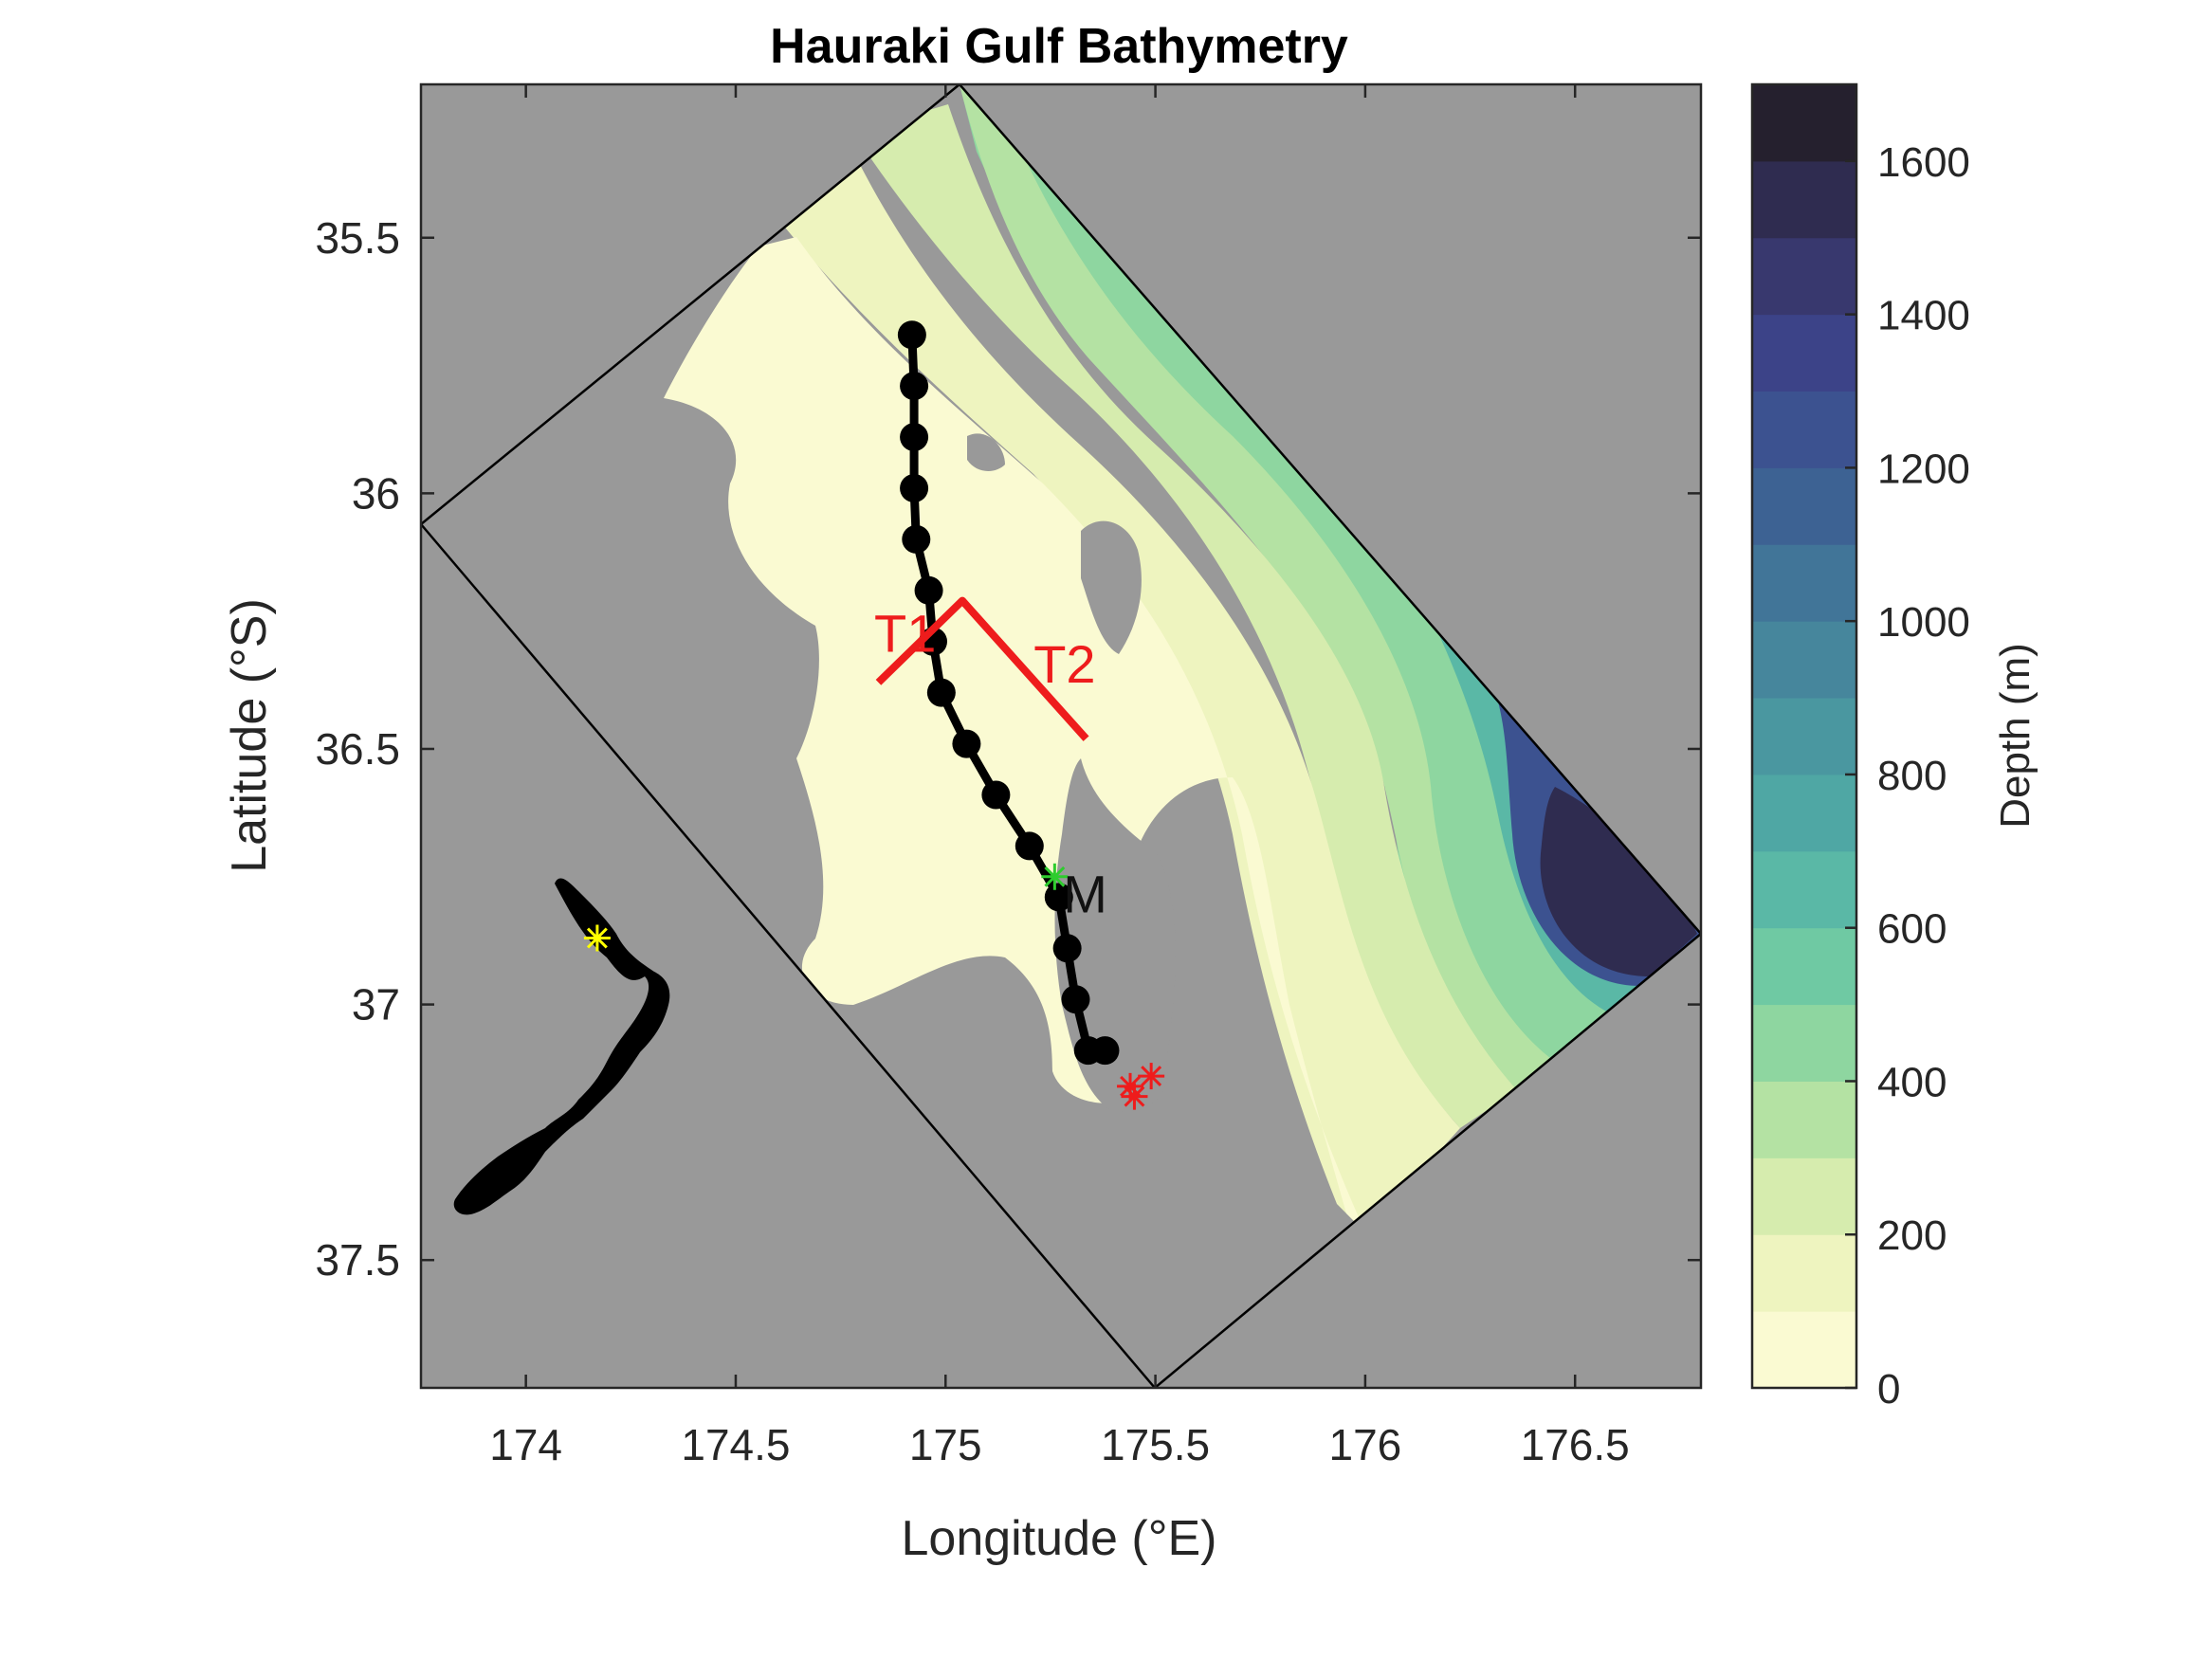  Describe the element at coordinates (1912, 1082) in the screenshot. I see `colorbar-tick-label: 400` at that location.